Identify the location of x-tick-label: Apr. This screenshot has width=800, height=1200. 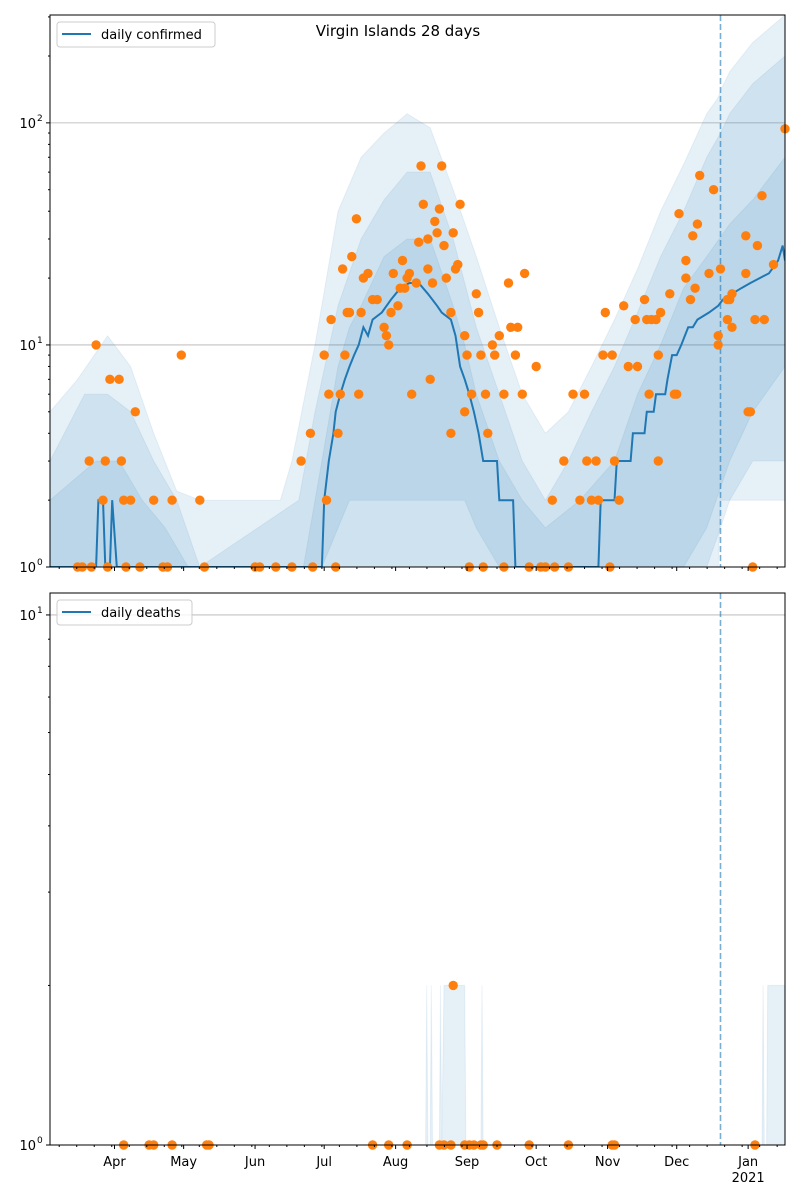
(114, 1162).